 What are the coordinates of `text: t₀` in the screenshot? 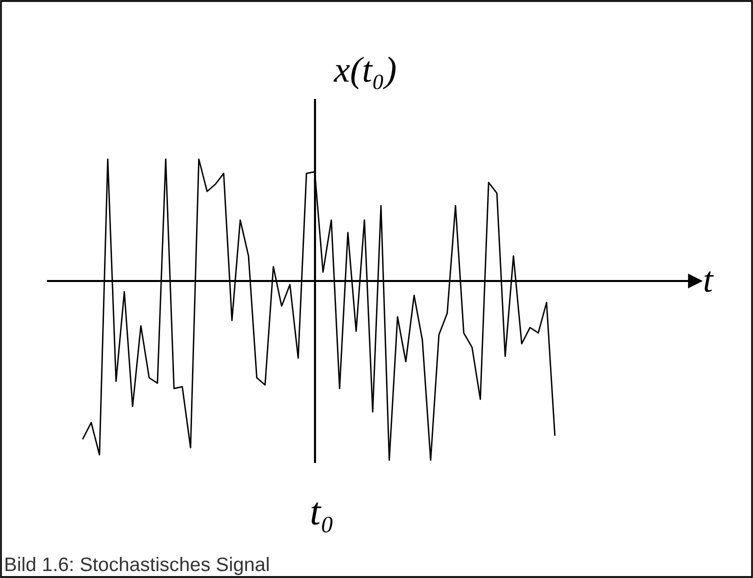 It's located at (322, 517).